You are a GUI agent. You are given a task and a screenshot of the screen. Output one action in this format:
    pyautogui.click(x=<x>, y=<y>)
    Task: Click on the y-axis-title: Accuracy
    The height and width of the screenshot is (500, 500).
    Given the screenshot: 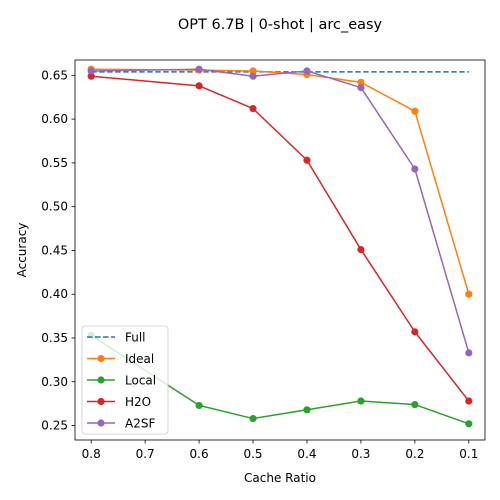 What is the action you would take?
    pyautogui.click(x=22, y=250)
    